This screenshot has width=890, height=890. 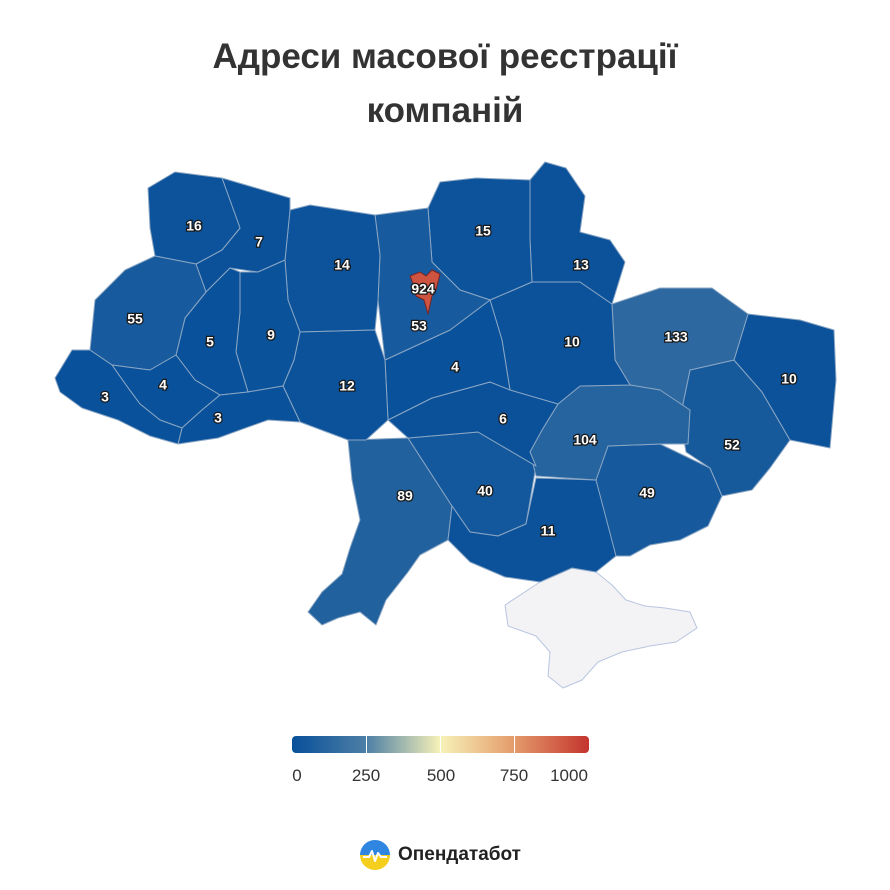 What do you see at coordinates (485, 491) in the screenshot?
I see `value-label-mykolaiv: 40` at bounding box center [485, 491].